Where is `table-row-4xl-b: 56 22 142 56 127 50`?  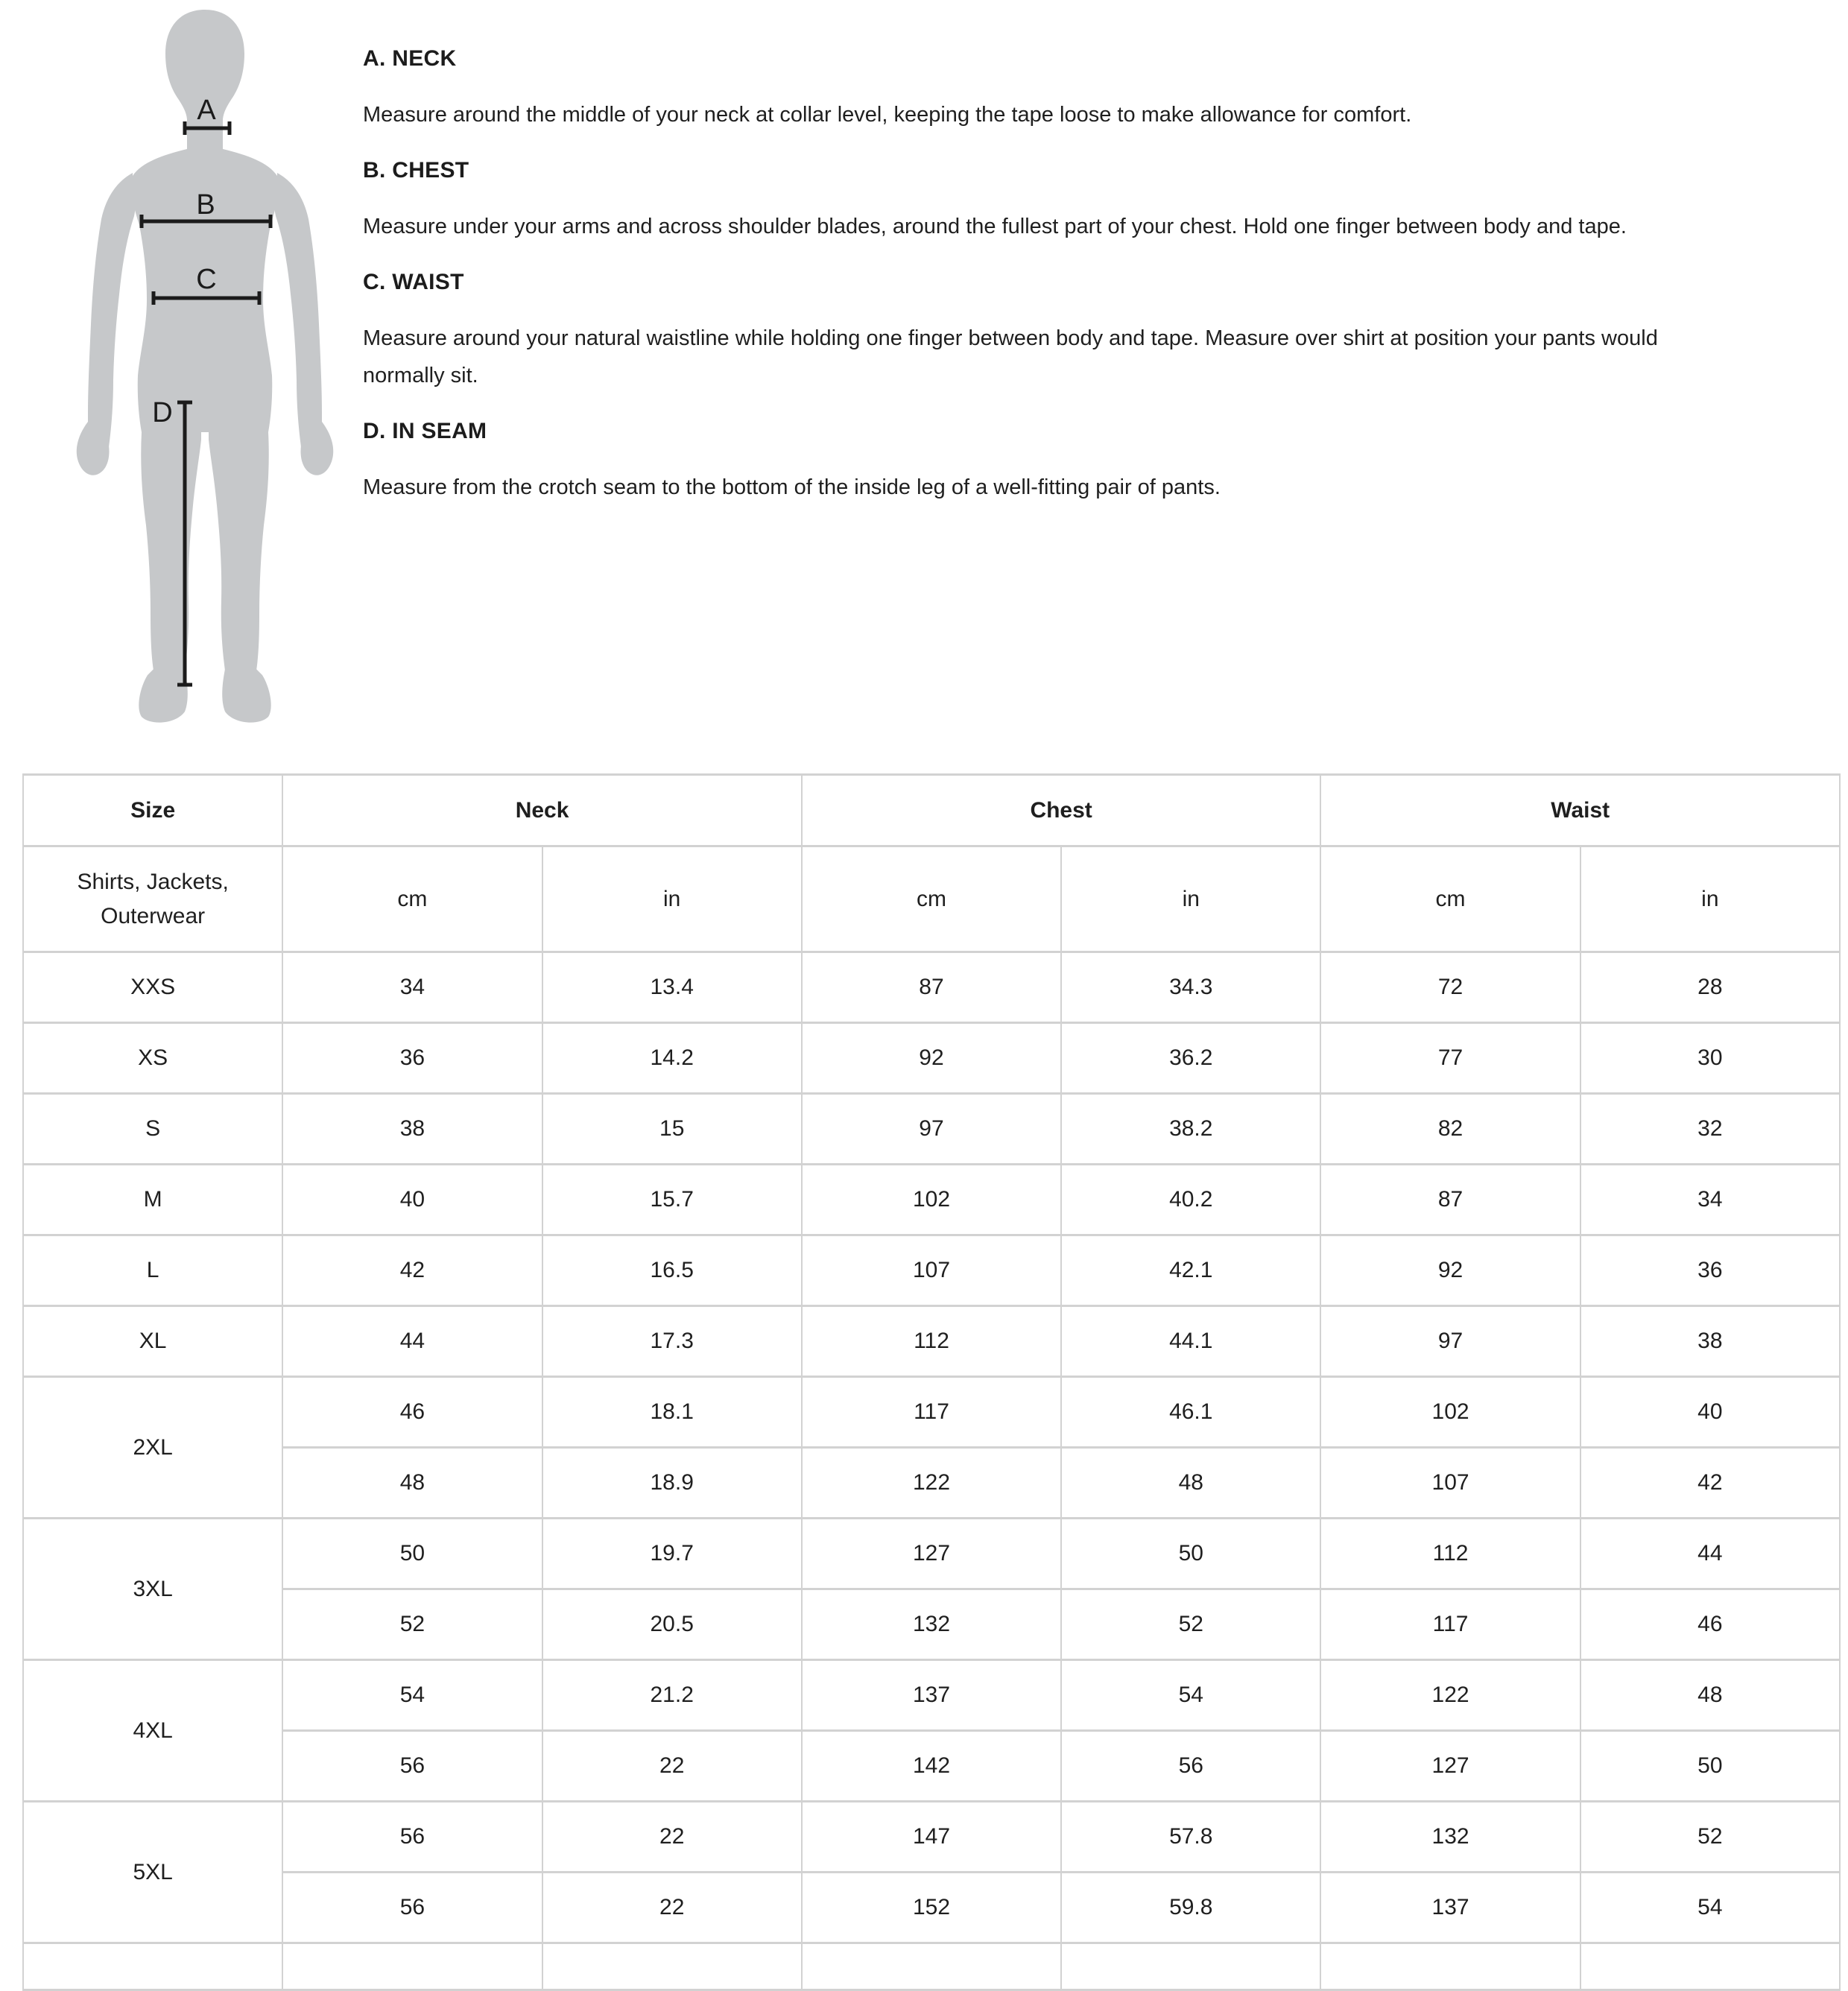 table-row-4xl-b: 56 22 142 56 127 50 is located at coordinates (932, 1766).